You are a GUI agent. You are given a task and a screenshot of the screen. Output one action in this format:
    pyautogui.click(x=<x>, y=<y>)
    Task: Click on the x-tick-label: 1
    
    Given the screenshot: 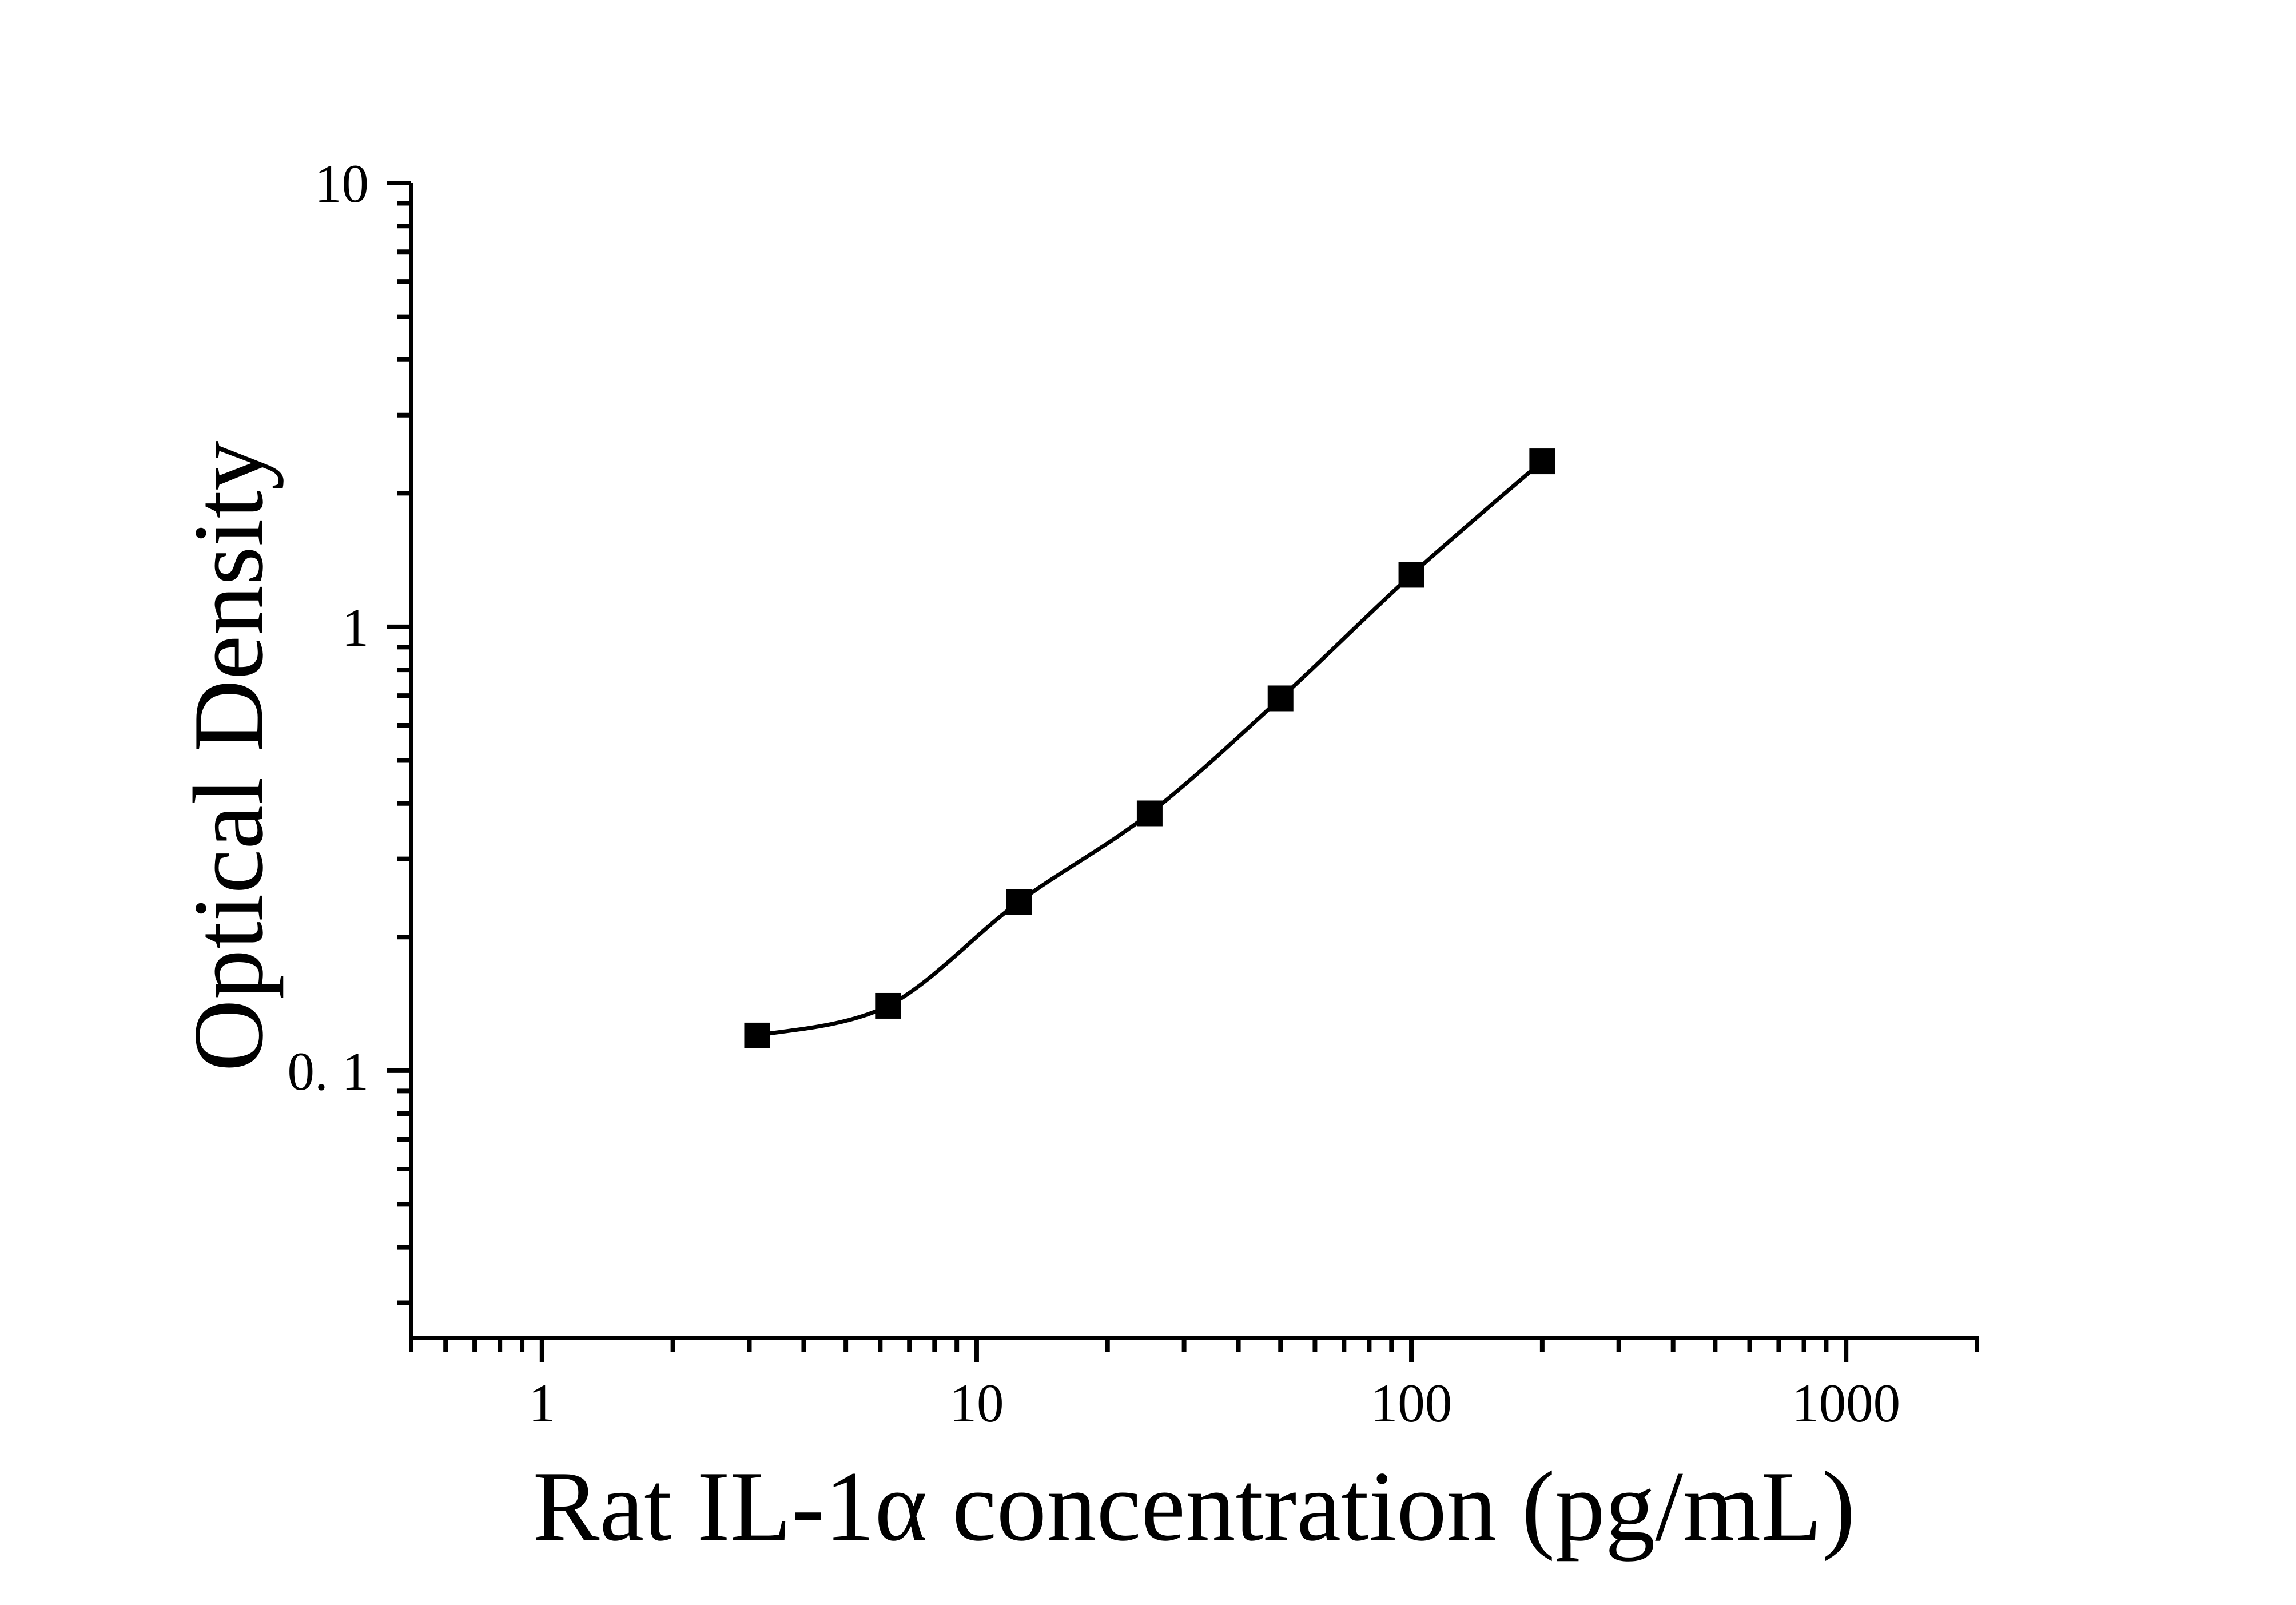 What is the action you would take?
    pyautogui.click(x=542, y=1403)
    